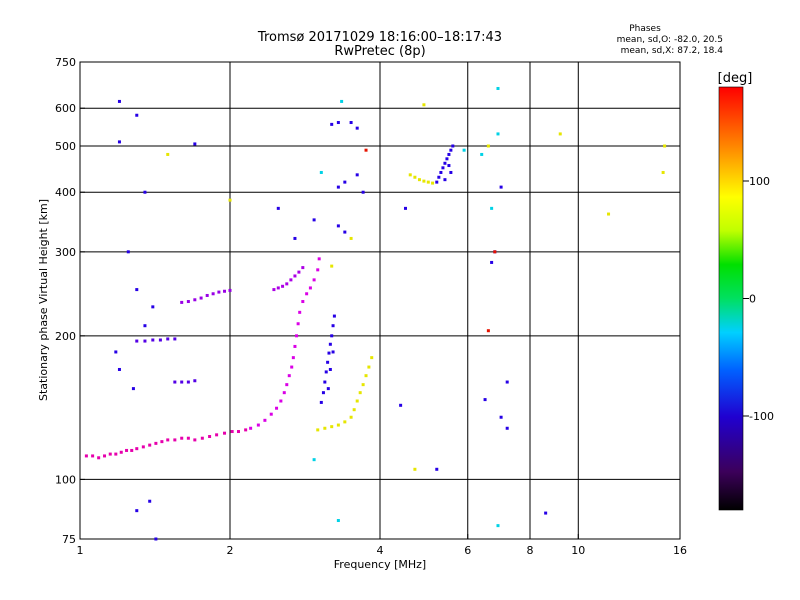  I want to click on y-tick-label: 75, so click(69, 539).